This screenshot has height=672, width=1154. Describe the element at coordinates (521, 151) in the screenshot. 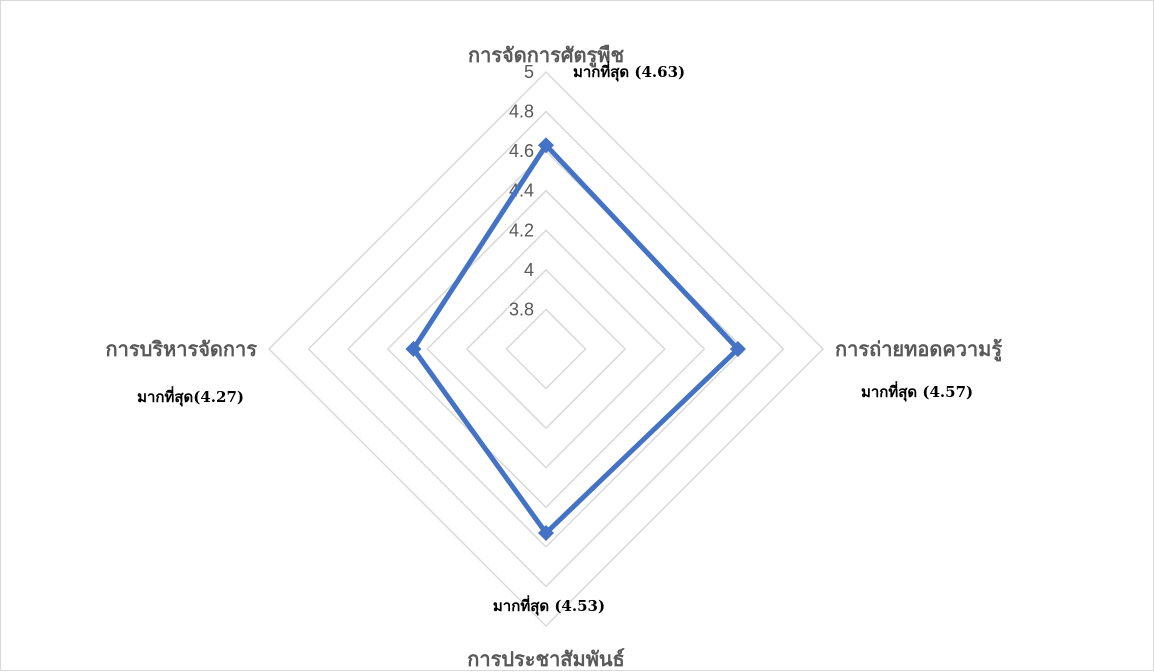

I see `tick-label: 4.6` at that location.